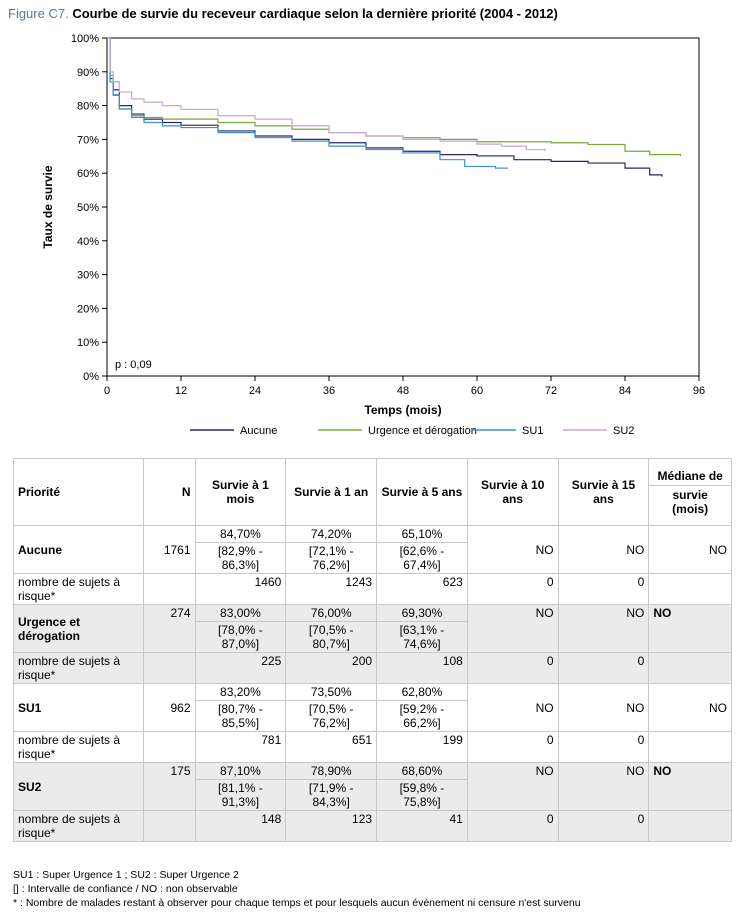  What do you see at coordinates (331, 637) in the screenshot?
I see `confidence-interval: [70,5% - 80,7%]` at bounding box center [331, 637].